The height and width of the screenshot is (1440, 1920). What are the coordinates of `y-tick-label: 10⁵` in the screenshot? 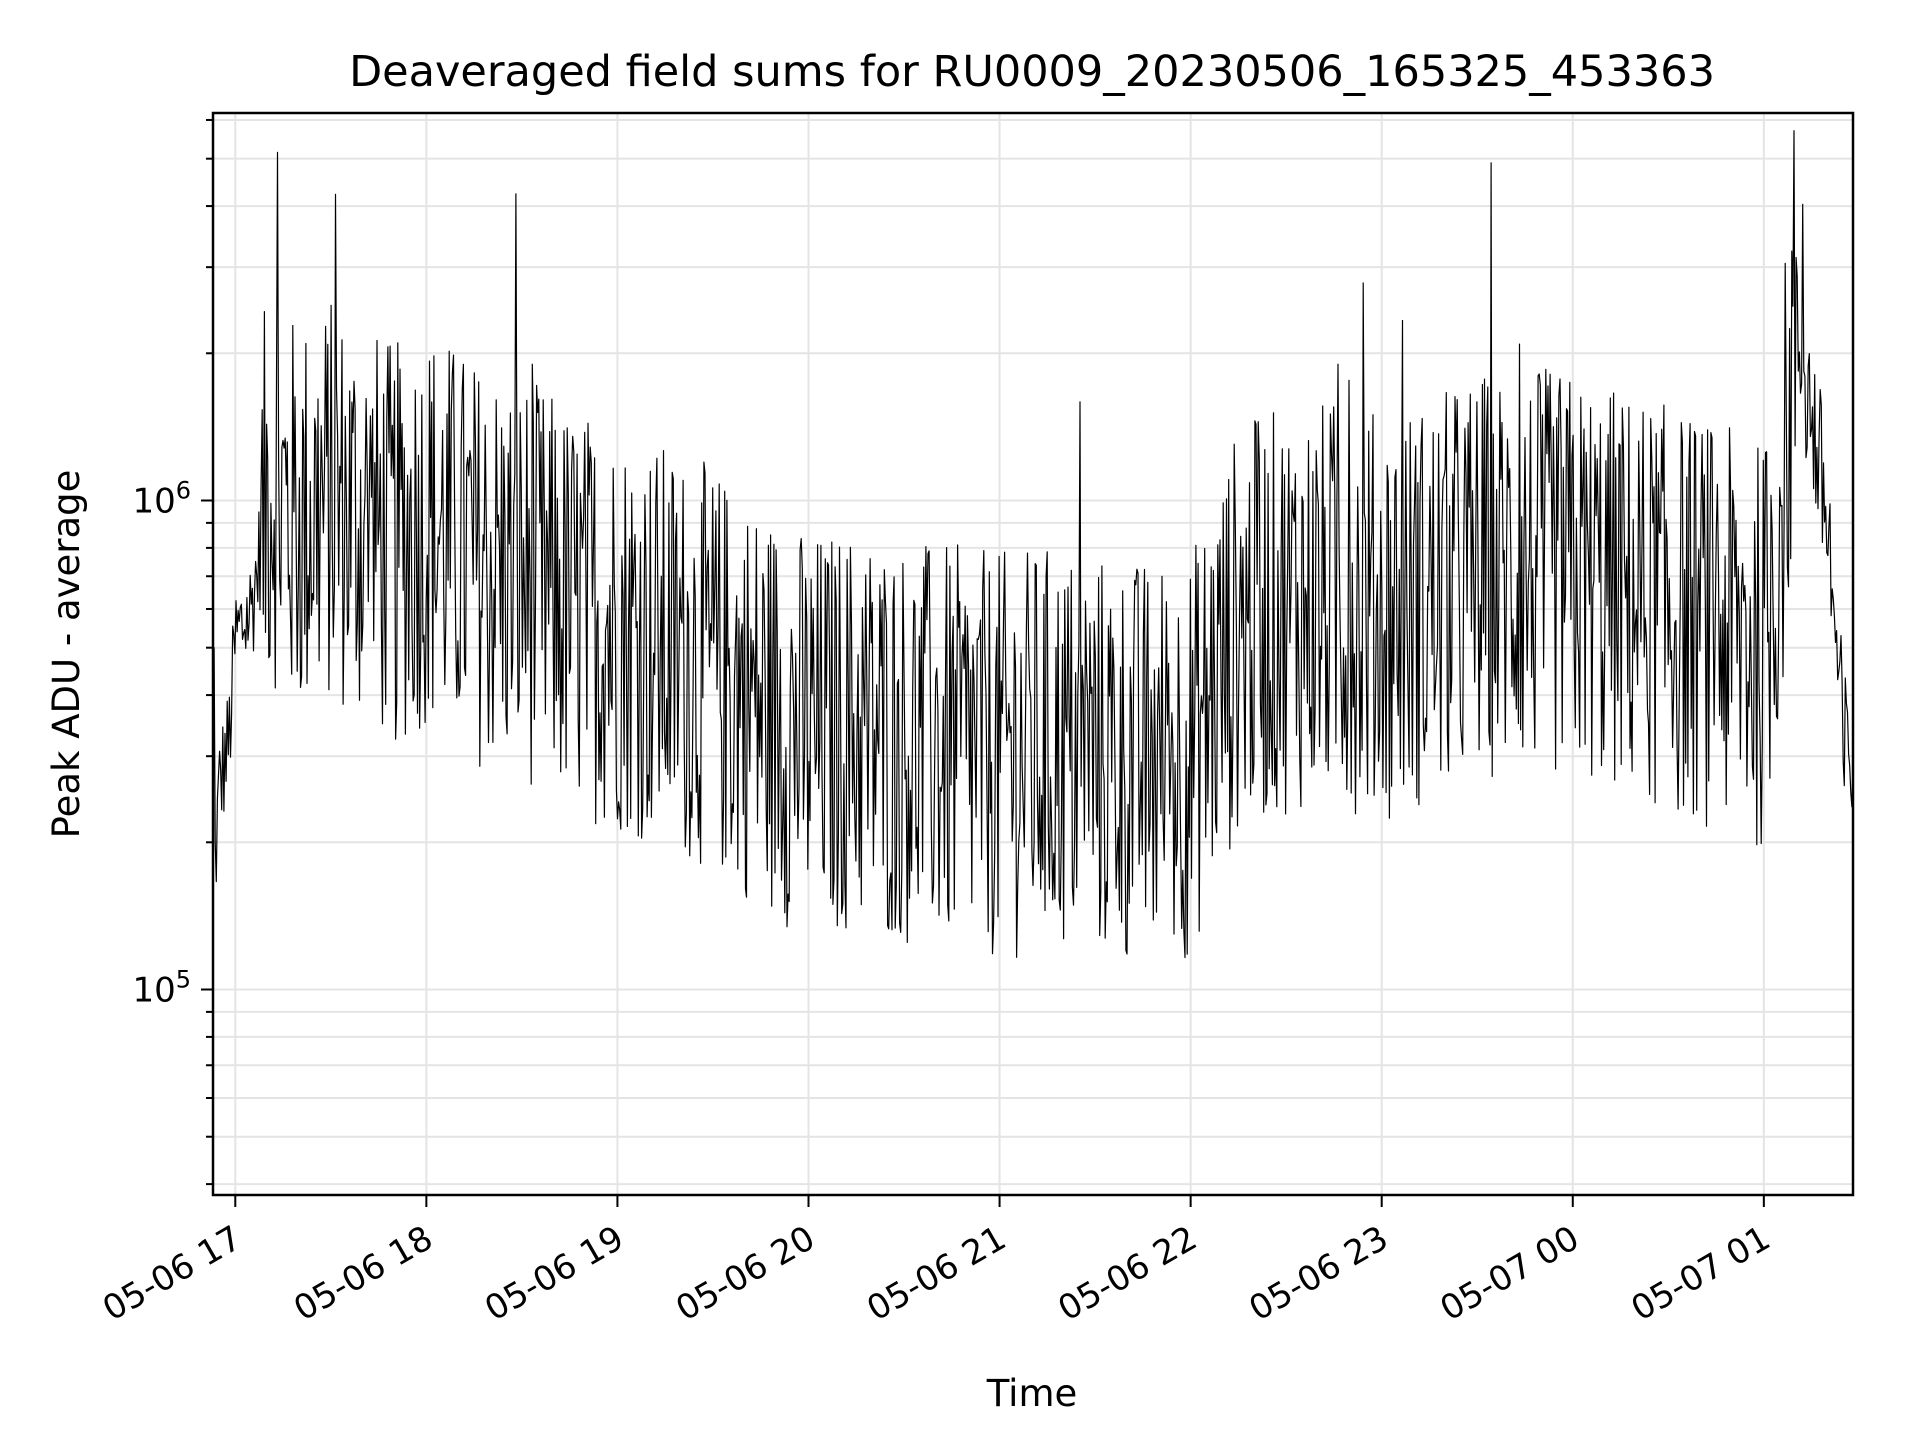 It's located at (161, 988).